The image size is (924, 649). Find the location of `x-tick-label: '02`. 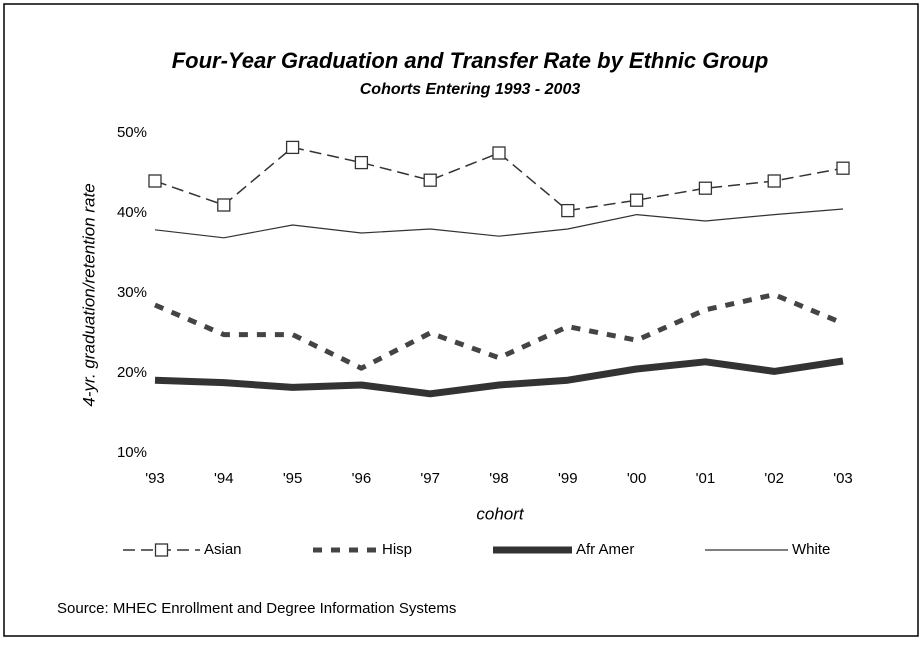

x-tick-label: '02 is located at coordinates (774, 478).